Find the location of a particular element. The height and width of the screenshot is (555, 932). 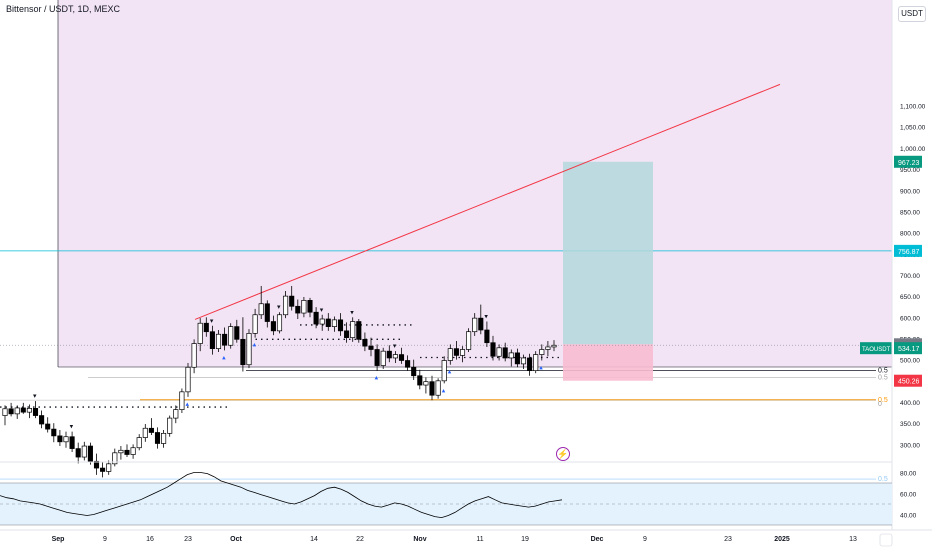

time-axis-label: 11 is located at coordinates (479, 539).